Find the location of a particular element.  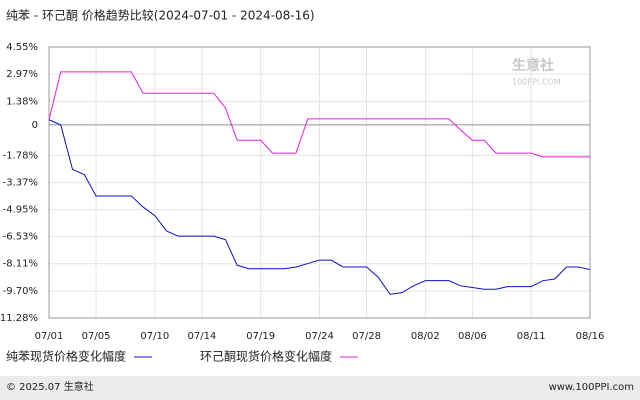

footer-left: © 2025.07 生意社 is located at coordinates (50, 386).